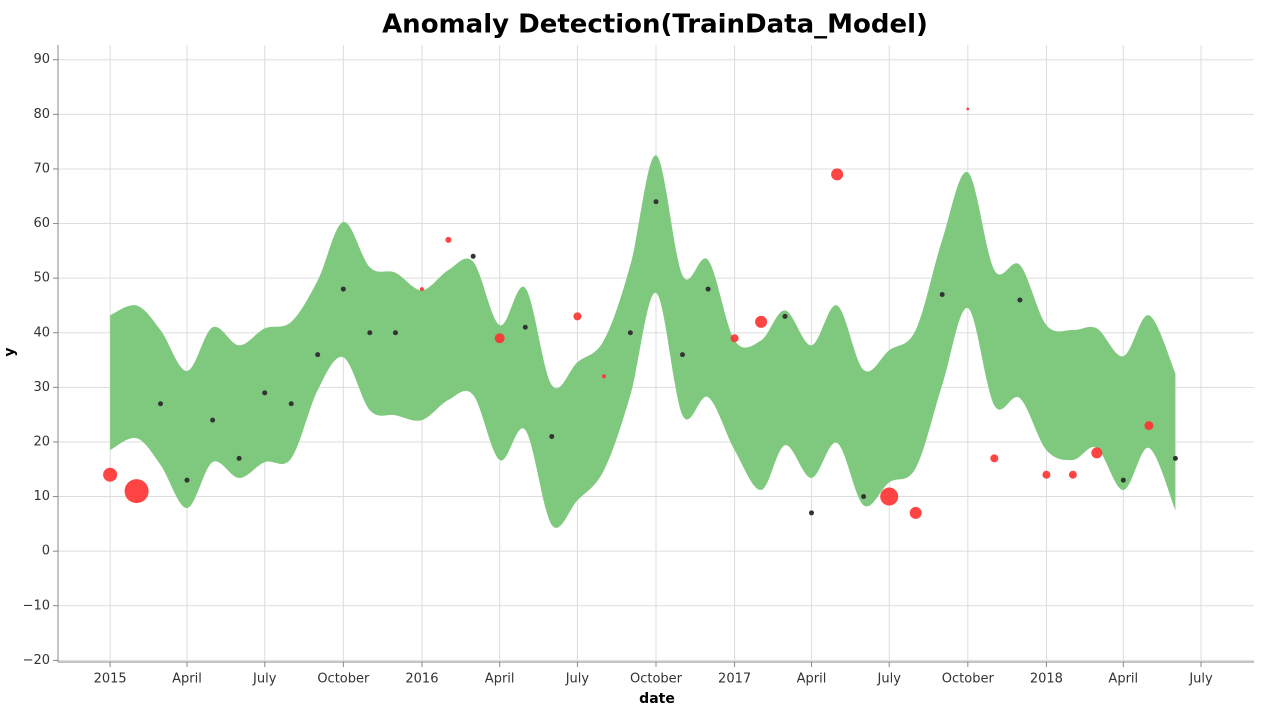 The width and height of the screenshot is (1266, 719). Describe the element at coordinates (36, 605) in the screenshot. I see `y-tick-label: −10` at that location.